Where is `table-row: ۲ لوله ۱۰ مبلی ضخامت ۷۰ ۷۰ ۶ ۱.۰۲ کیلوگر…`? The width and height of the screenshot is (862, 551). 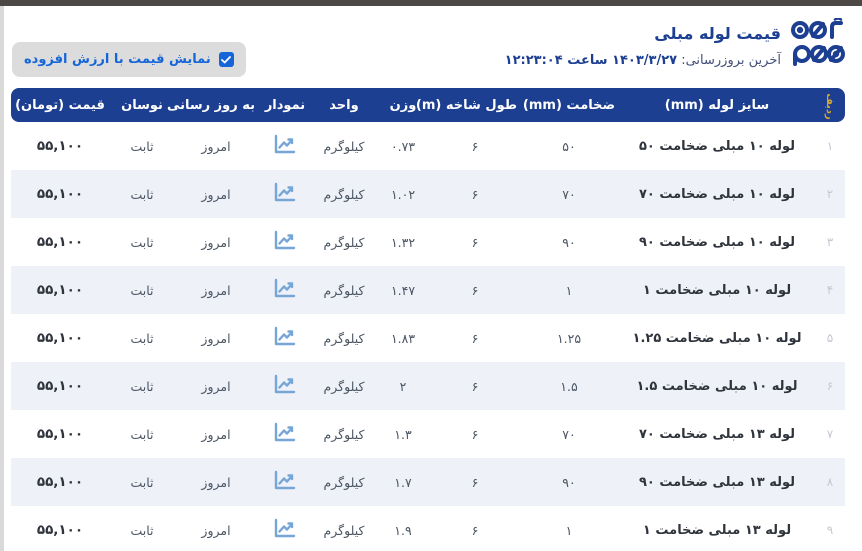 table-row: ۲ لوله ۱۰ مبلی ضخامت ۷۰ ۷۰ ۶ ۱.۰۲ کیلوگر… is located at coordinates (428, 194).